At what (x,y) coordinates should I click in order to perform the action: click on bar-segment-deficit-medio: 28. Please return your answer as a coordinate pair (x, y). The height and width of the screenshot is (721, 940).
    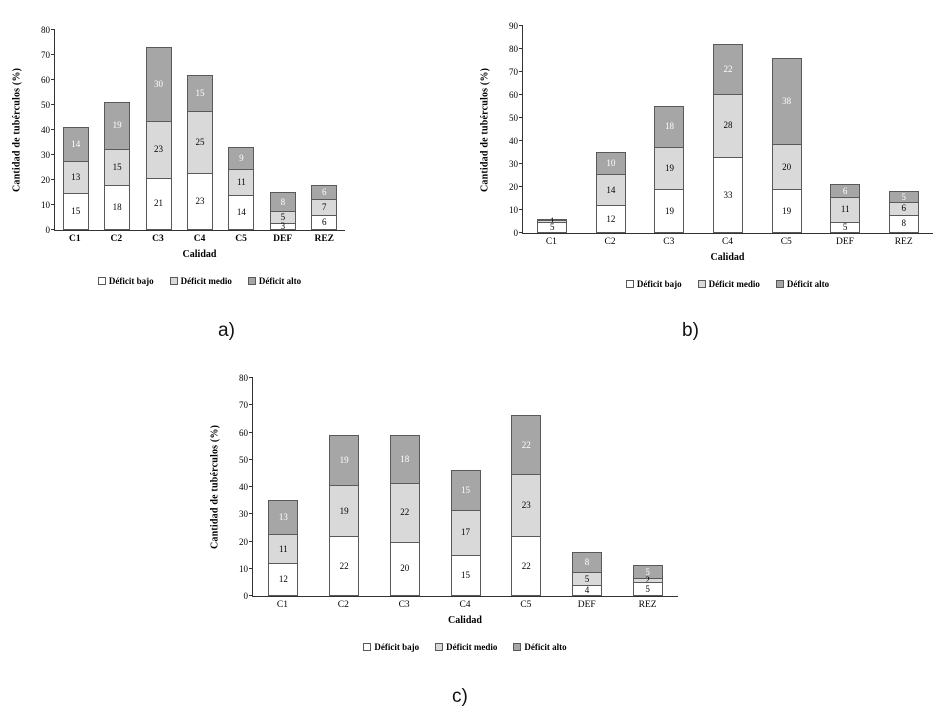
    Looking at the image, I should click on (728, 126).